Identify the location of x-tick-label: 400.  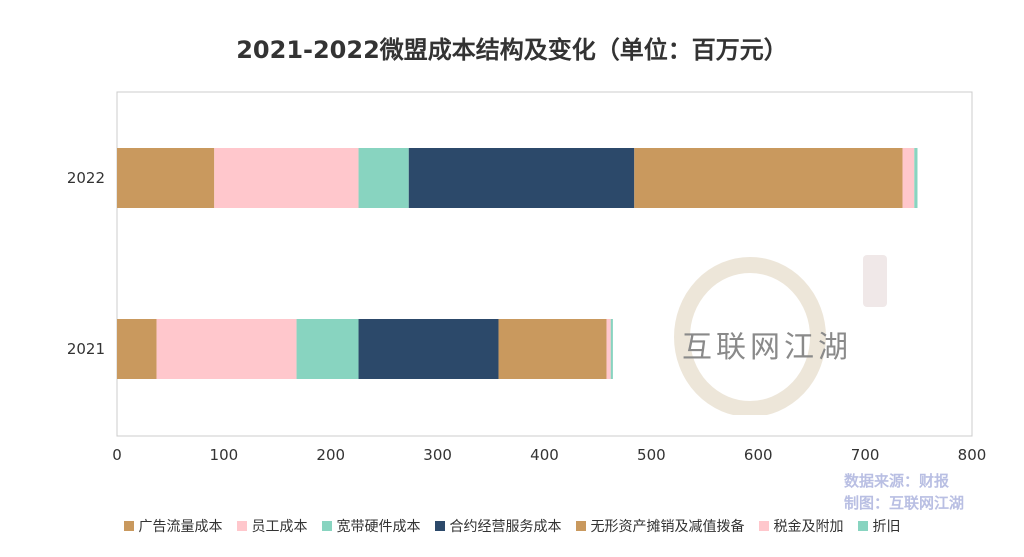
(544, 455).